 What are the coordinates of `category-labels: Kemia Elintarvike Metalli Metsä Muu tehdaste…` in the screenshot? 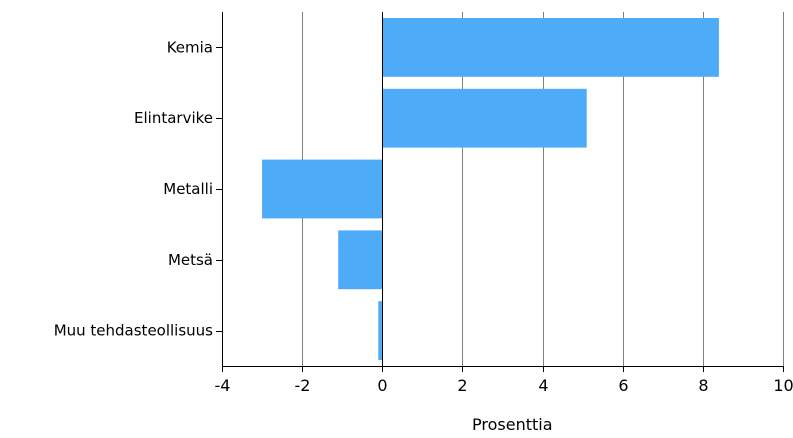 It's located at (133, 188).